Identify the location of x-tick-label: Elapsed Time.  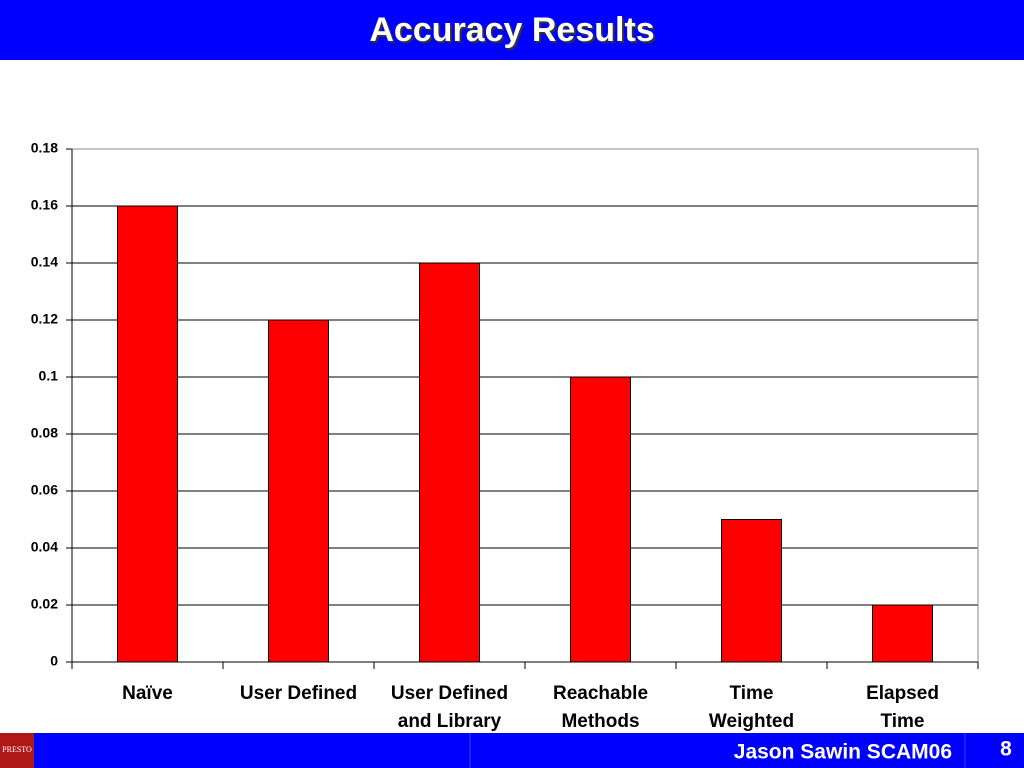
(902, 707).